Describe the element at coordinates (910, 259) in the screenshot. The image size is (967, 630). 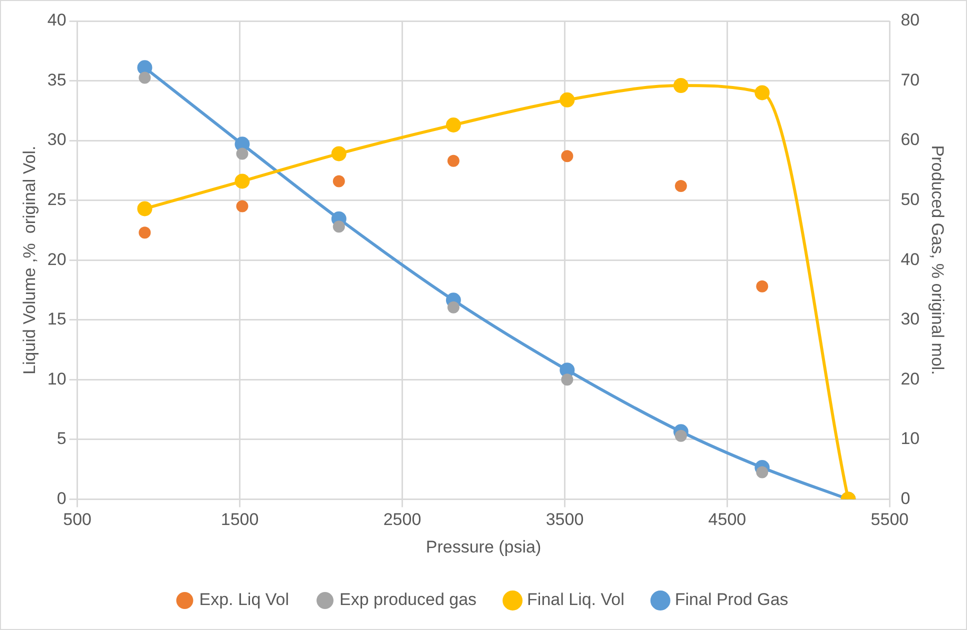
I see `y2-tick-label: 40` at that location.